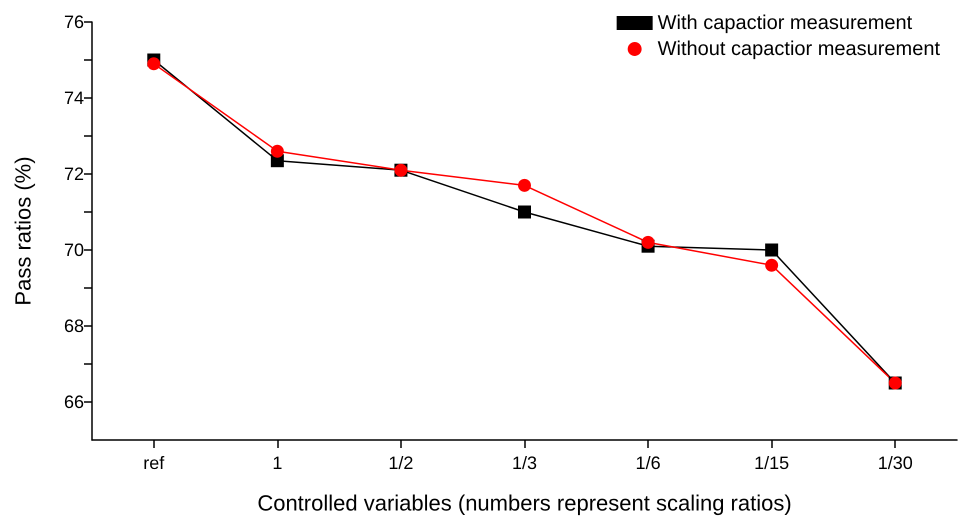  What do you see at coordinates (524, 503) in the screenshot?
I see `x-axis-title: Controlled variables (numbers represent scaling ratios)` at bounding box center [524, 503].